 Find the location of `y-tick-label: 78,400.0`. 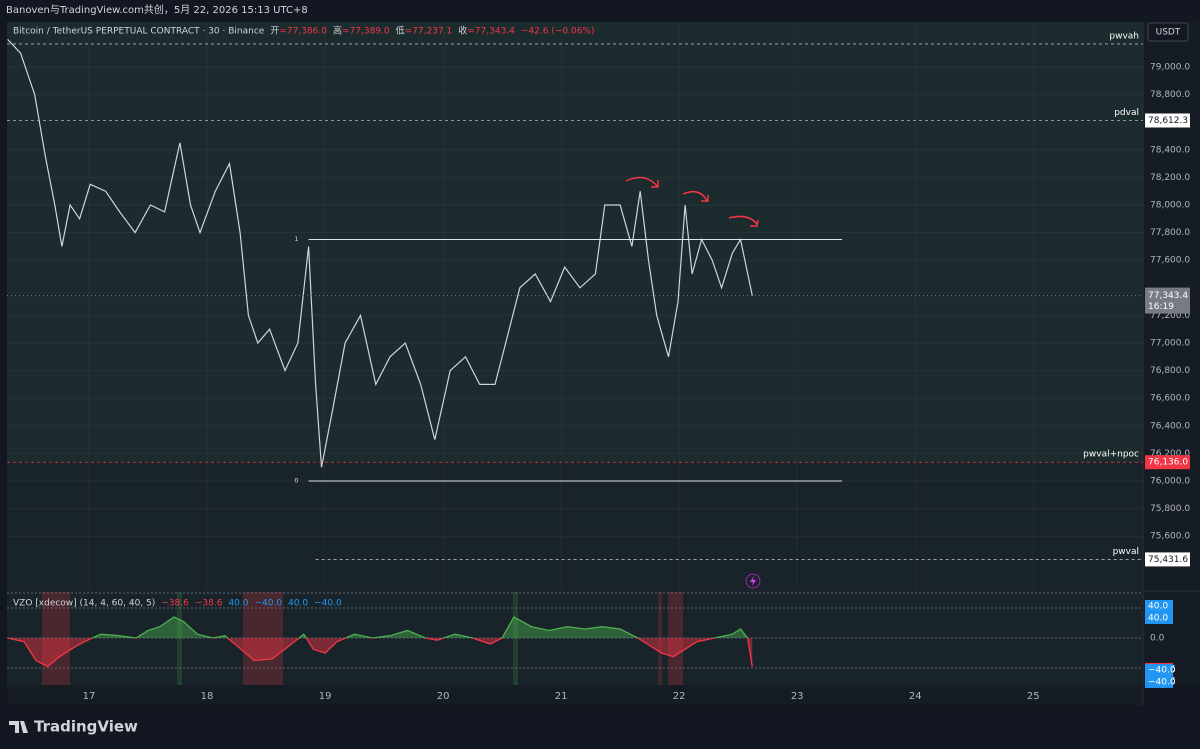

y-tick-label: 78,400.0 is located at coordinates (1170, 150).